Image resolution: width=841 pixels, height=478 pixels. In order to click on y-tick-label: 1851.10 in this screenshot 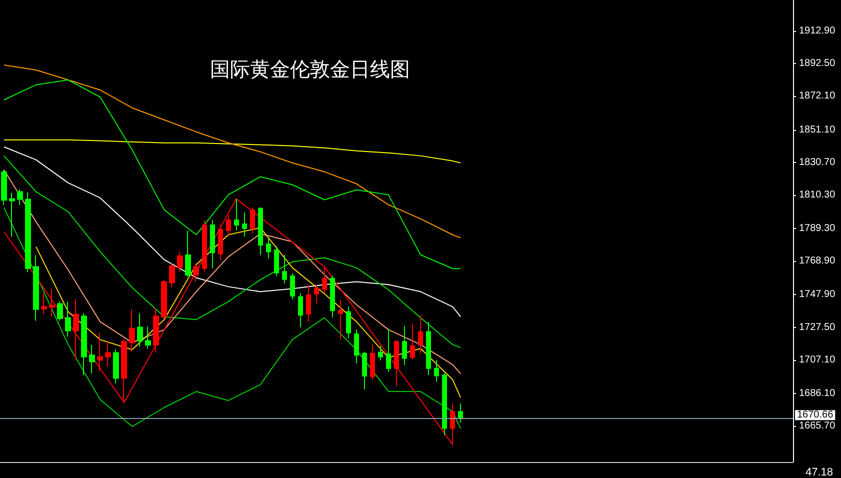, I will do `click(817, 130)`.